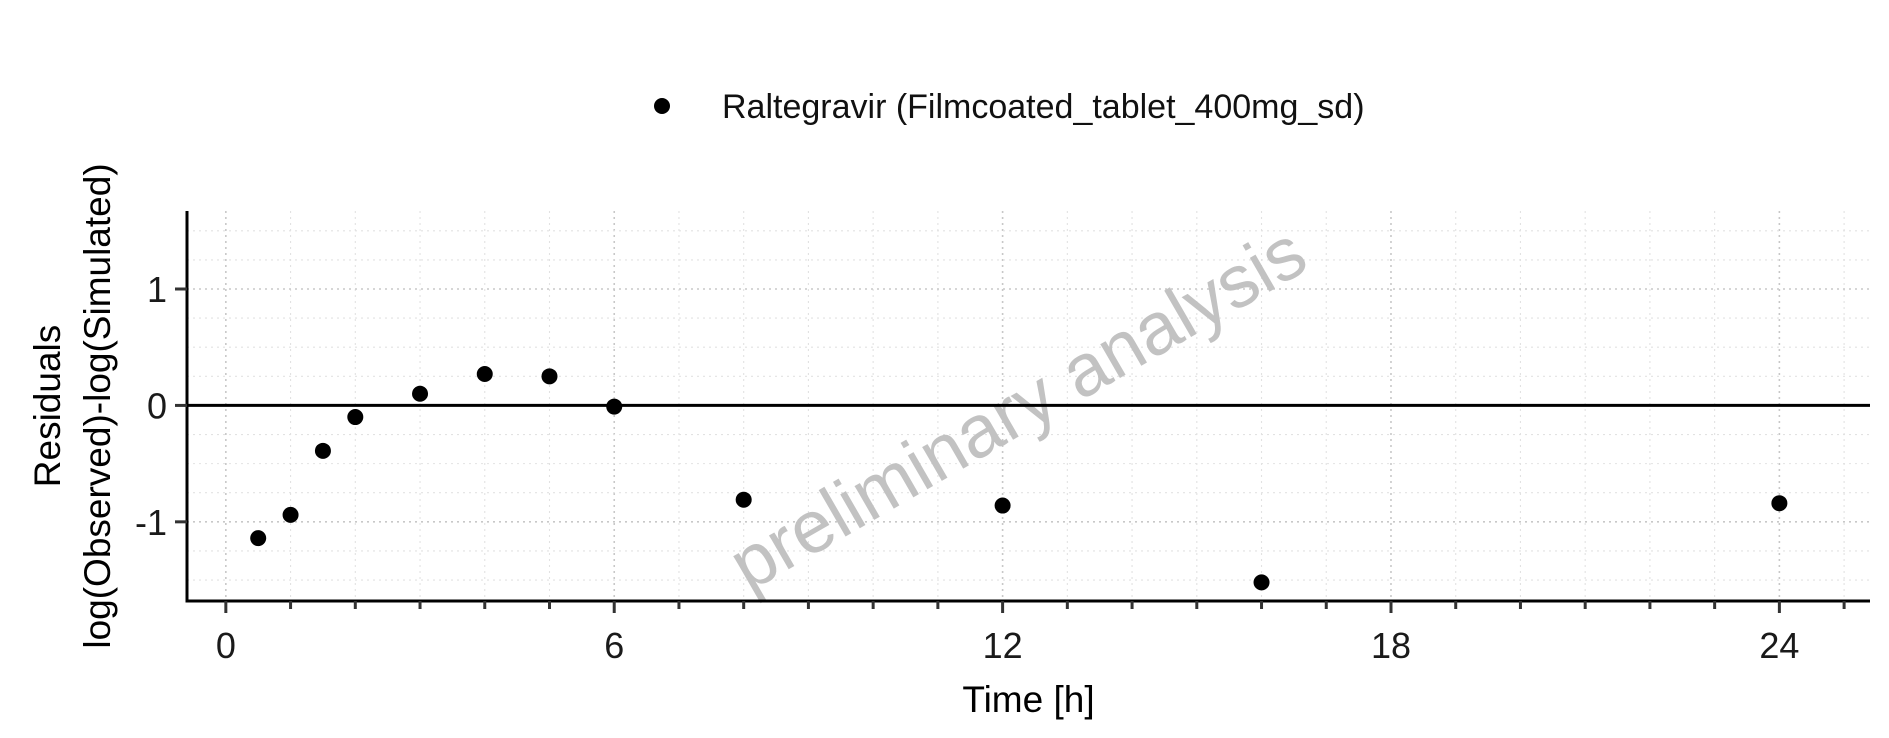  Describe the element at coordinates (1031, 633) in the screenshot. I see `x-axis-ticks: 0 6 12 18 24` at that location.